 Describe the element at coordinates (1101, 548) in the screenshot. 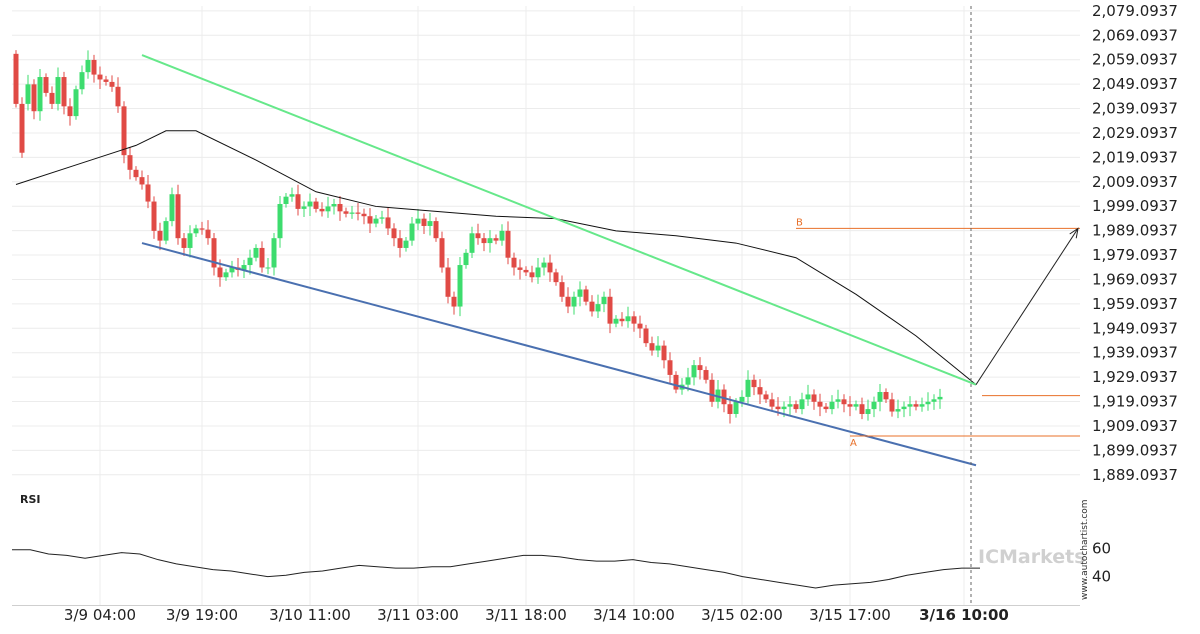

I see `rsi-tick-label: 60` at that location.